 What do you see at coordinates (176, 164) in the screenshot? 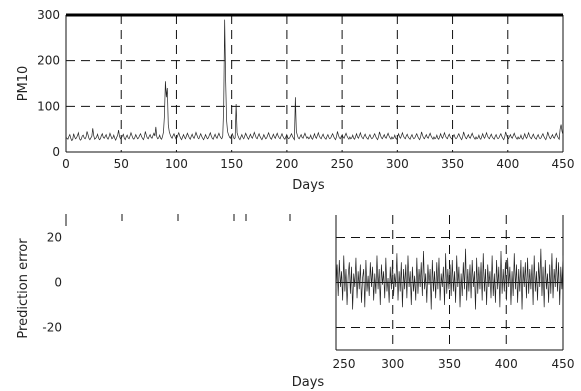
I see `x-tick-label: 100` at bounding box center [176, 164].